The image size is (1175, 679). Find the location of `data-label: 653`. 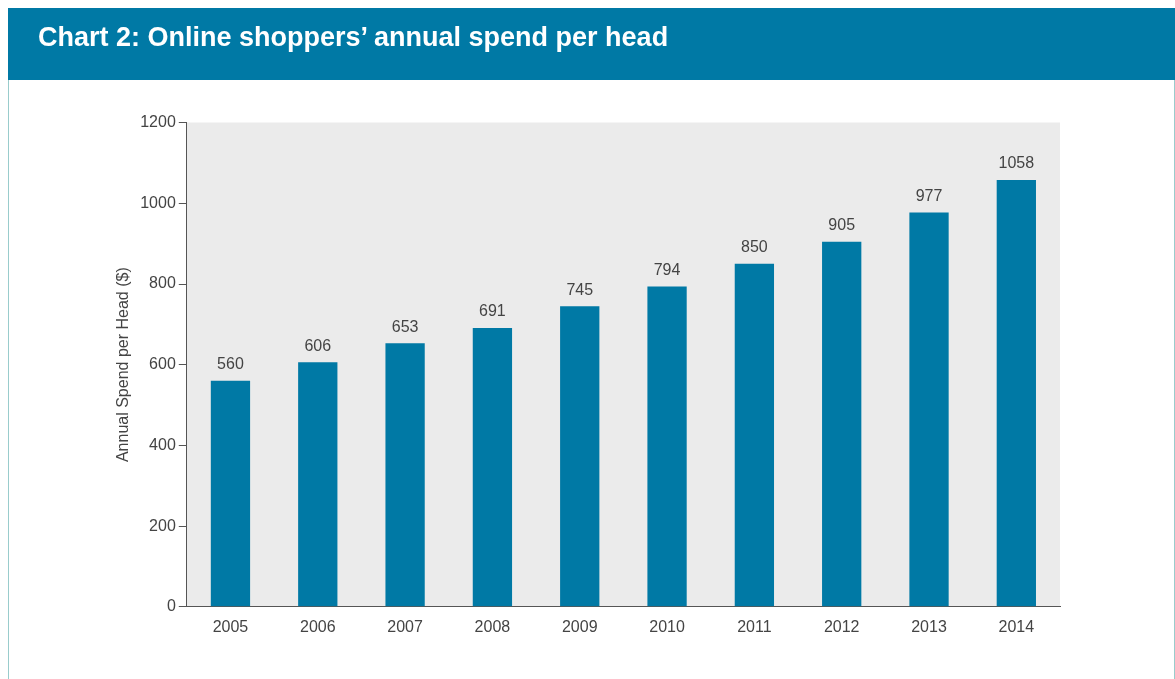

data-label: 653 is located at coordinates (405, 326).